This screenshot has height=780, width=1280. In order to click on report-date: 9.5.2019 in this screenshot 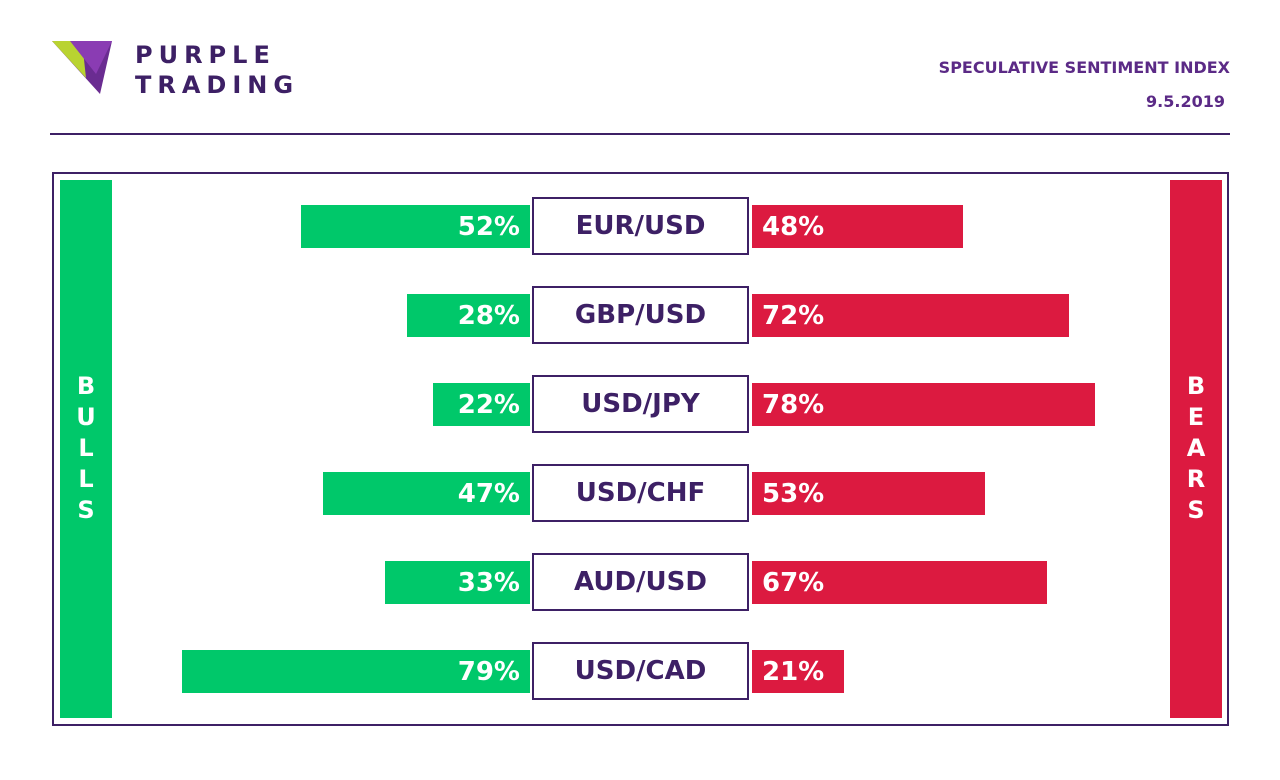, I will do `click(1185, 101)`.